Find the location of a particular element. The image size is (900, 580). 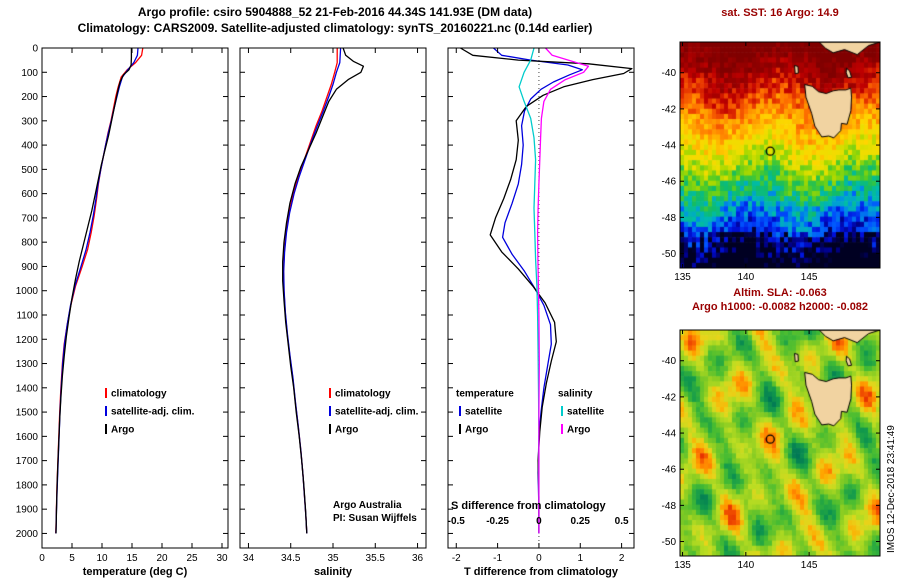

sla-map-ytick-label: -46 is located at coordinates (669, 470).